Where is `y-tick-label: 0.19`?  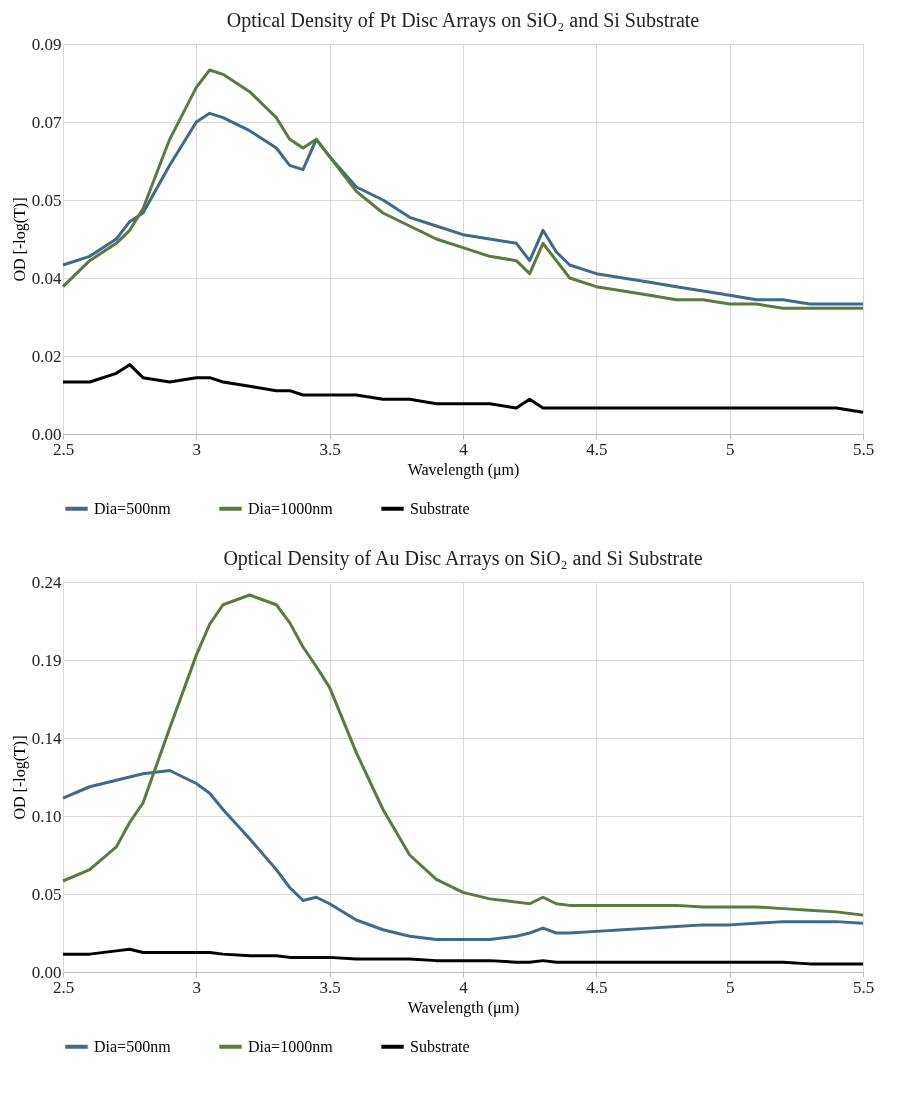
y-tick-label: 0.19 is located at coordinates (46, 660).